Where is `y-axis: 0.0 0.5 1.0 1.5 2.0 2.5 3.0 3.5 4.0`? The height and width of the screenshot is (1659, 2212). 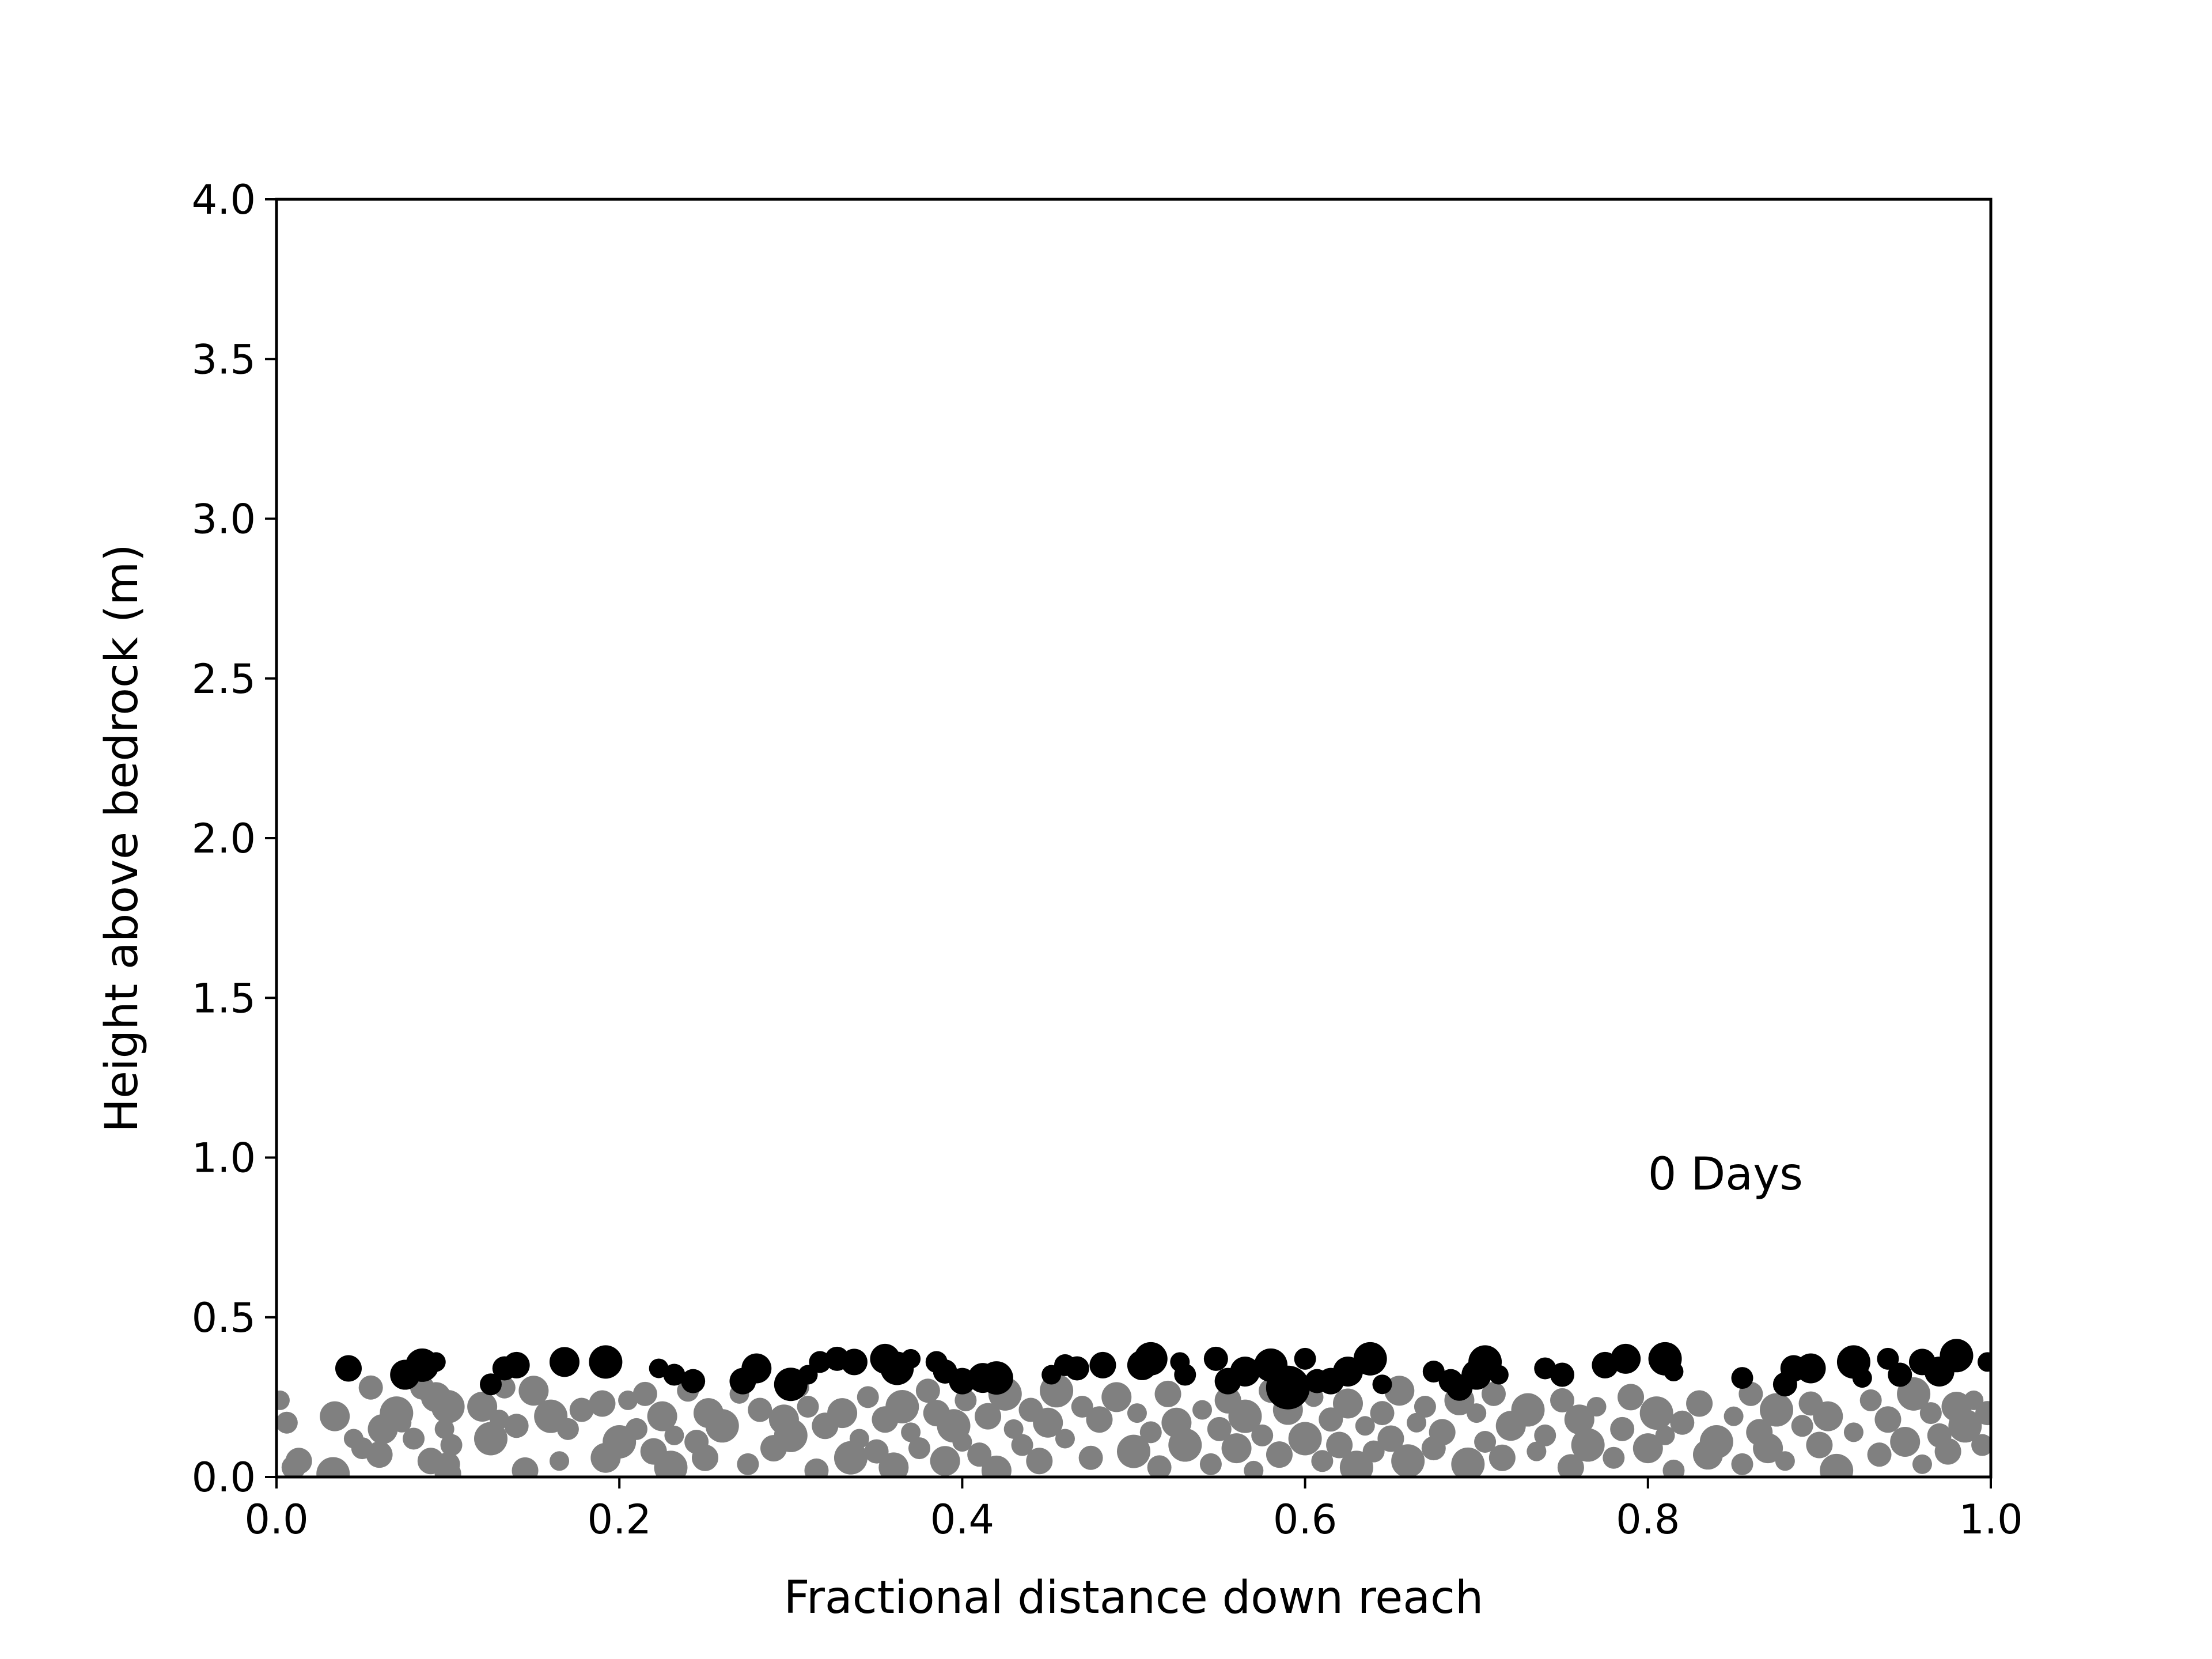
y-axis: 0.0 0.5 1.0 1.5 2.0 2.5 3.0 3.5 4.0 is located at coordinates (234, 838).